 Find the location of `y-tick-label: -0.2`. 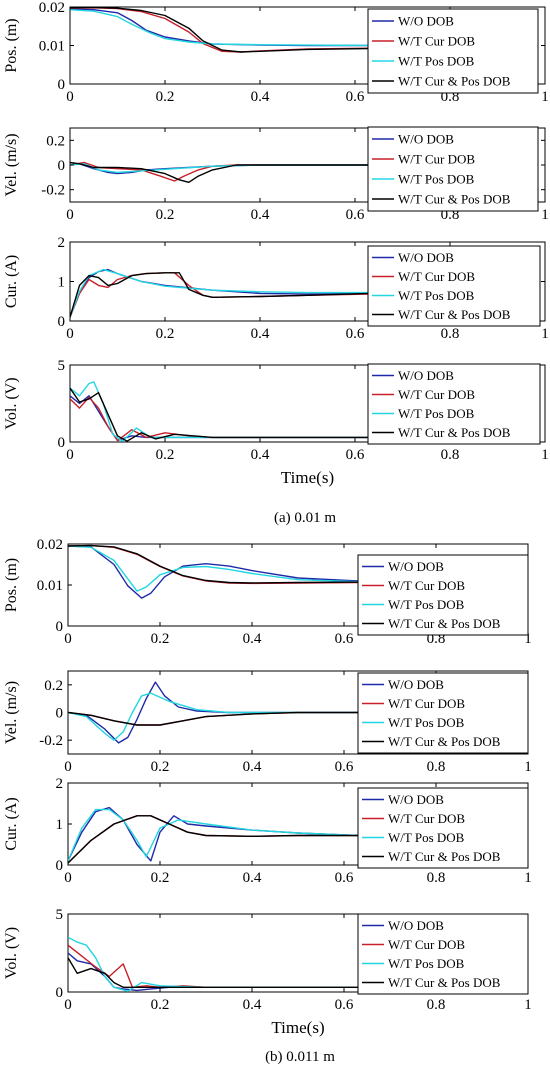

y-tick-label: -0.2 is located at coordinates (53, 191).